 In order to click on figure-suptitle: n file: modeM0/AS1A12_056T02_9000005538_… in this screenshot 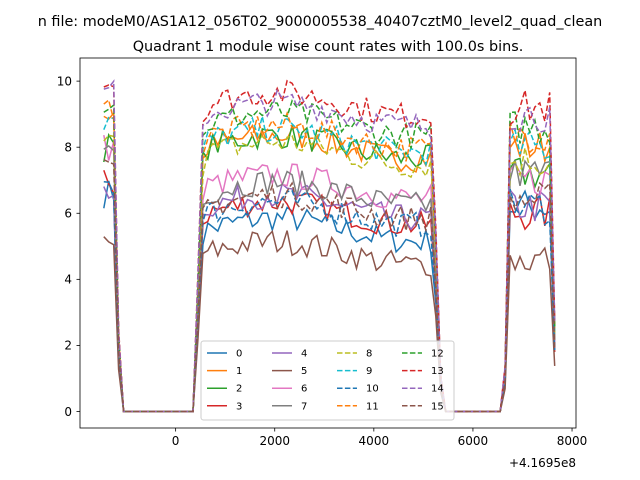, I will do `click(320, 22)`.